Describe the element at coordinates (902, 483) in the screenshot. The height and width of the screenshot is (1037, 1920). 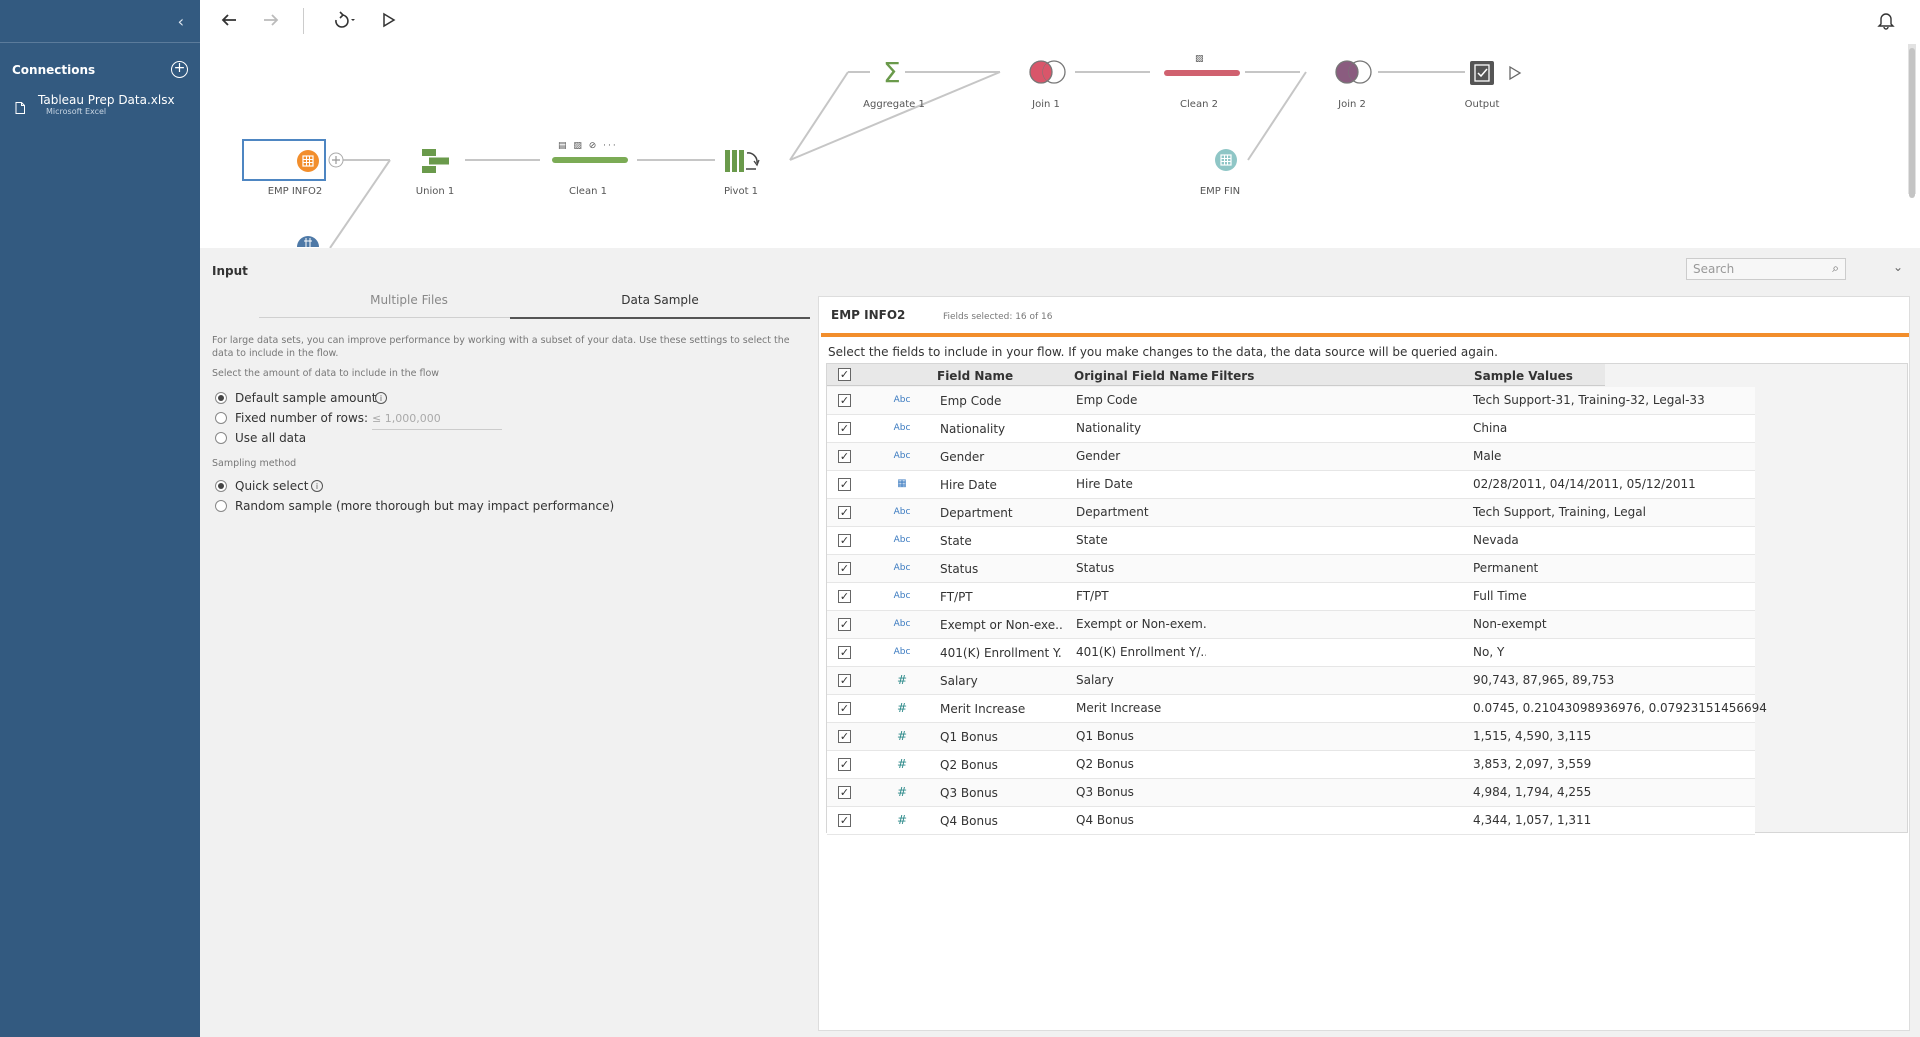
I see `date-type-icon: ▦` at that location.